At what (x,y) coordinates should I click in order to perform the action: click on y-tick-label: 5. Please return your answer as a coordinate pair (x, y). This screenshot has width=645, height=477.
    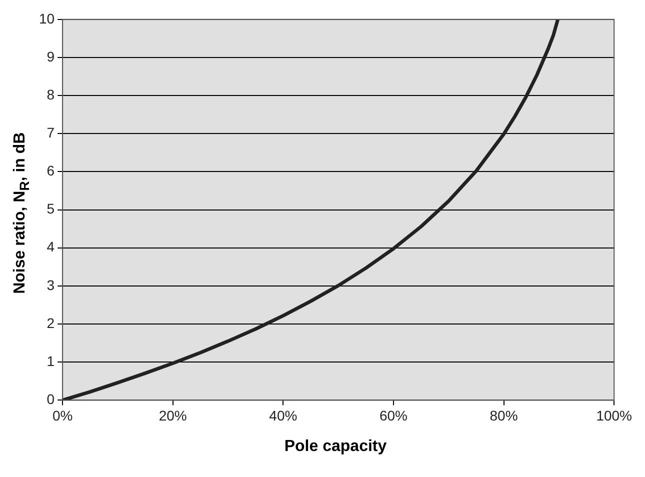
    Looking at the image, I should click on (50, 208).